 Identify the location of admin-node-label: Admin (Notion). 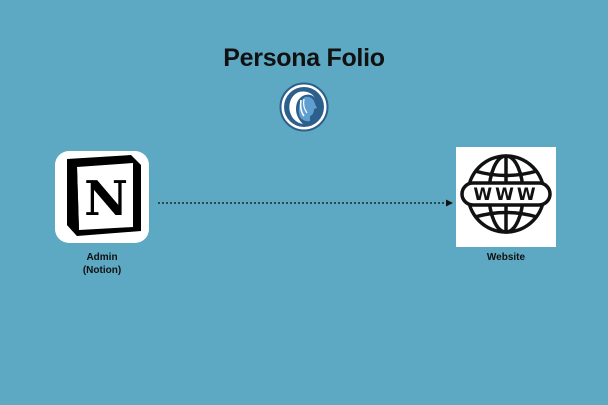
(102, 264).